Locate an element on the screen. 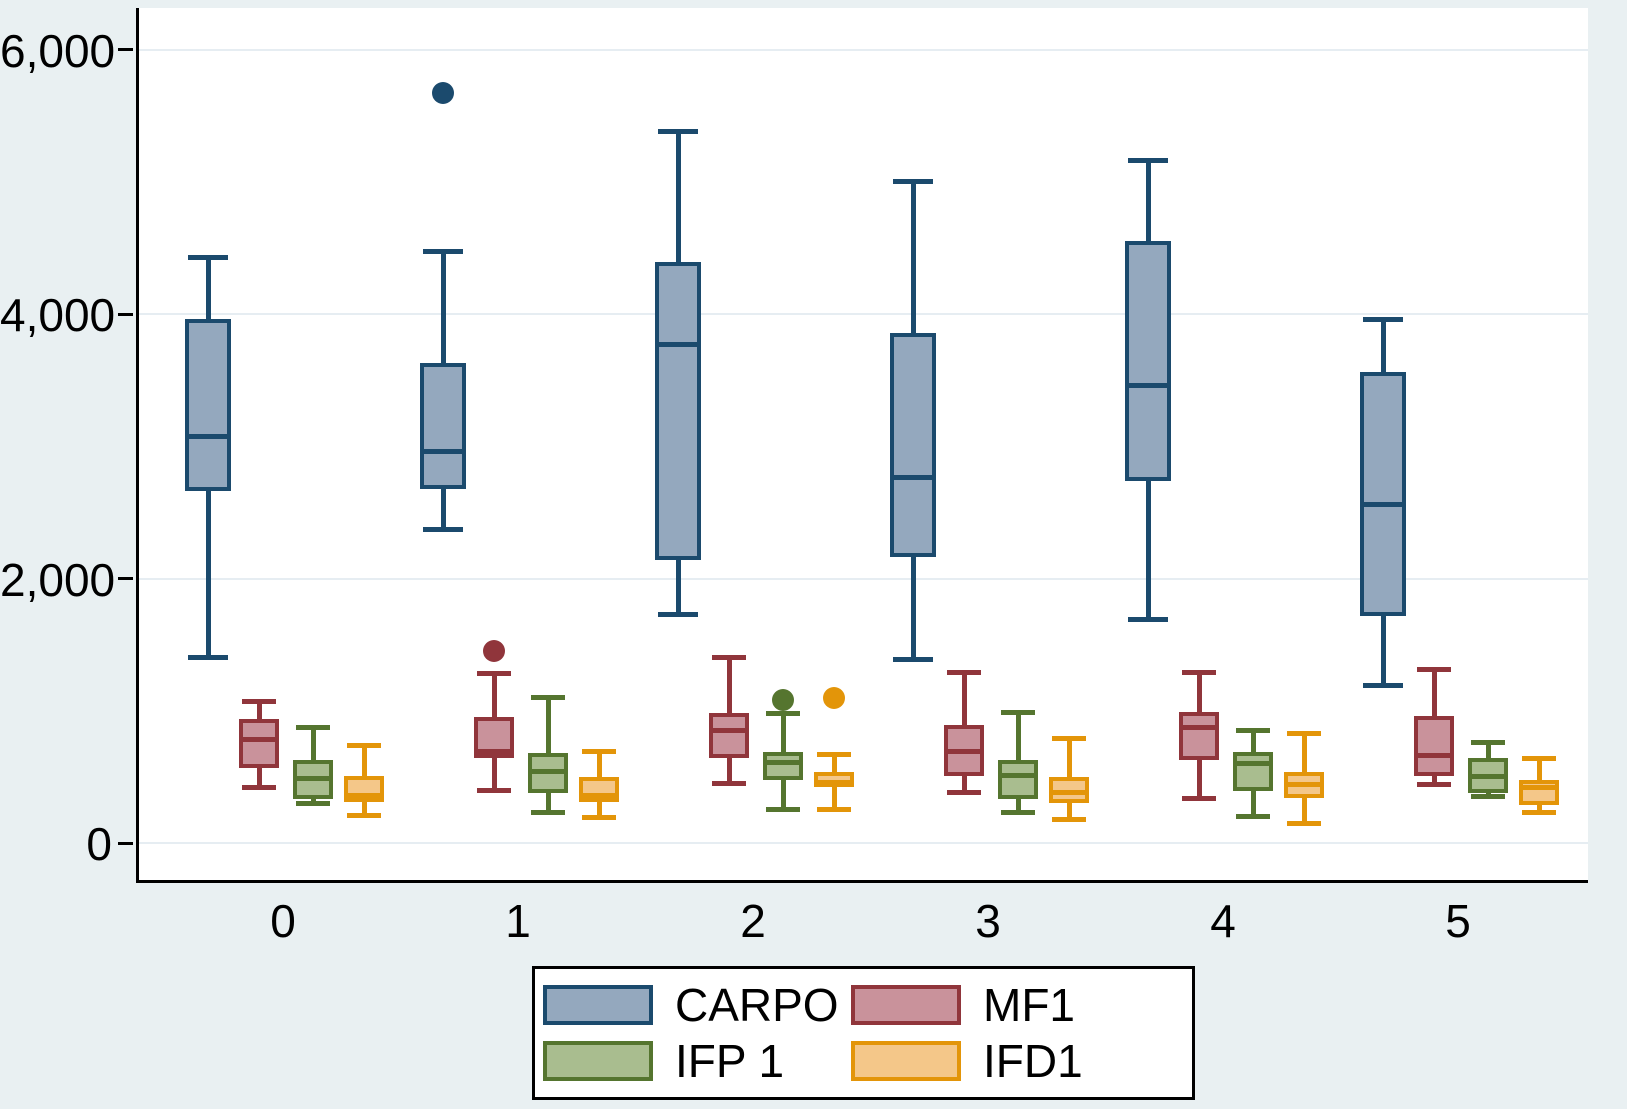 Image resolution: width=1627 pixels, height=1109 pixels. legend-item: IFP 1 is located at coordinates (697, 1061).